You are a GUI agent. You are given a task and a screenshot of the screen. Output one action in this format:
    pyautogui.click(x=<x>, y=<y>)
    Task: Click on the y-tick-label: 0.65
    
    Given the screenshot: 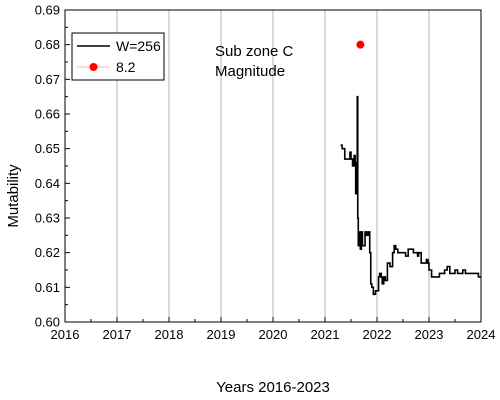 What is the action you would take?
    pyautogui.click(x=47, y=148)
    